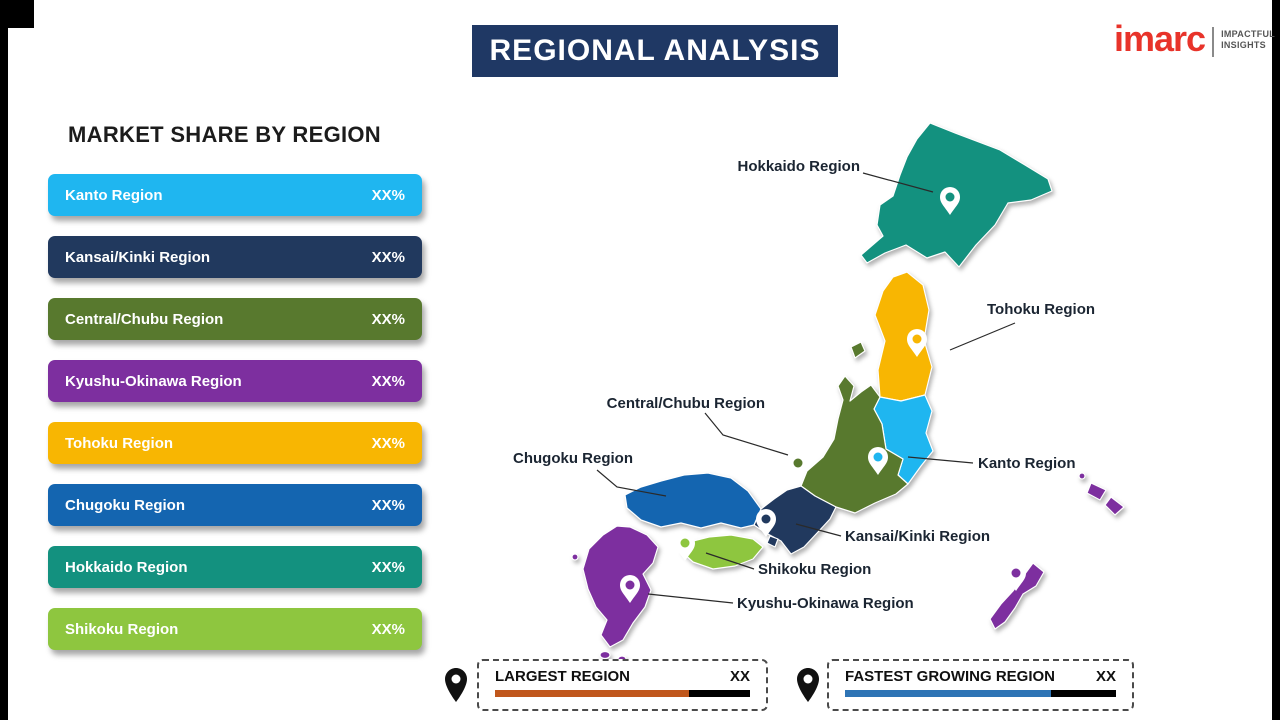  Describe the element at coordinates (858, 350) in the screenshot. I see `region-sado-island` at that location.